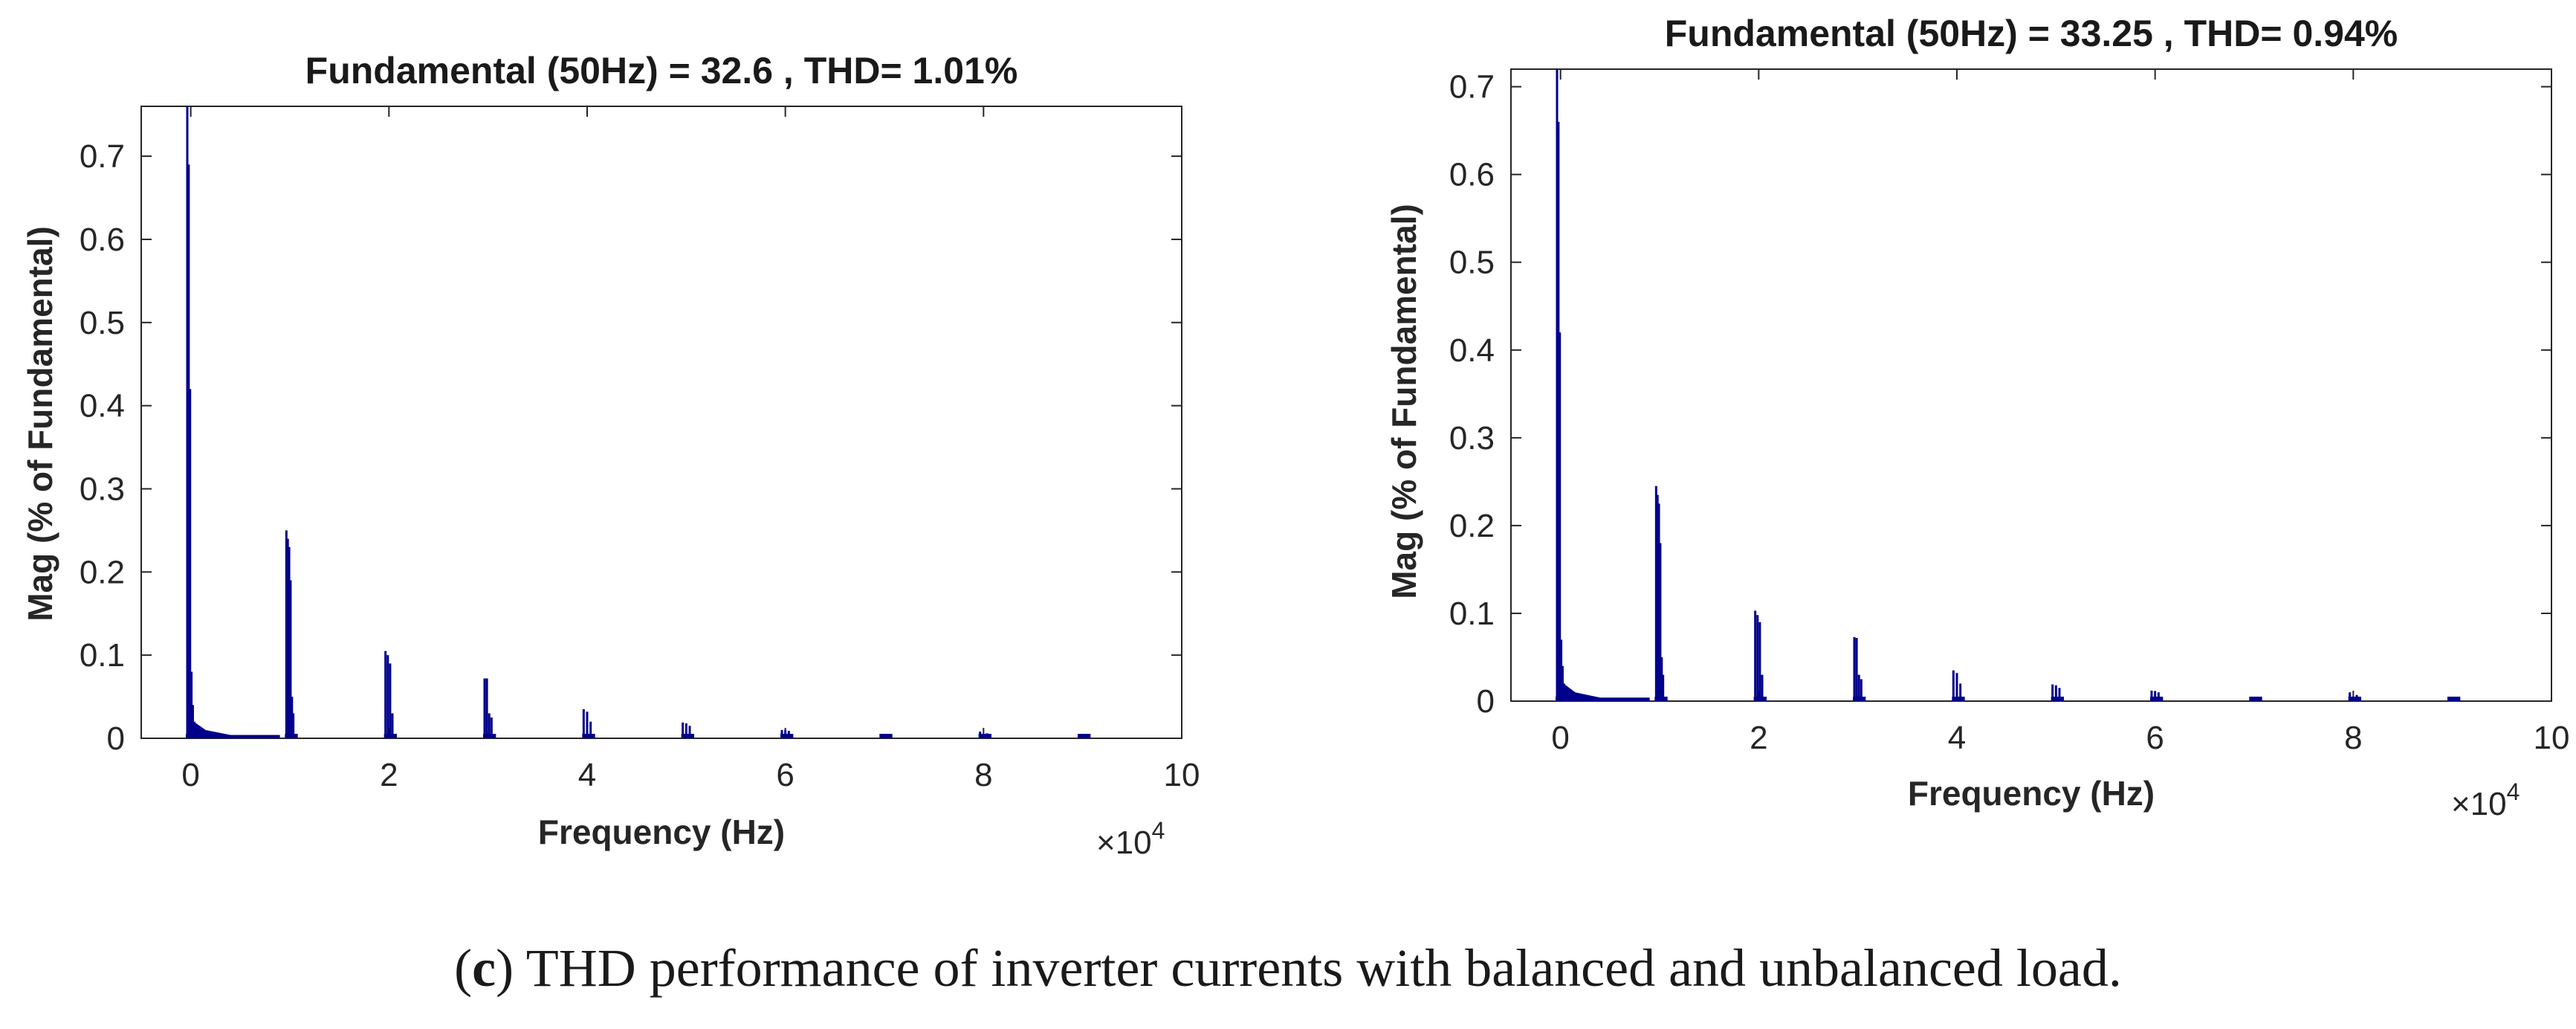 The height and width of the screenshot is (1029, 2576). Describe the element at coordinates (661, 70) in the screenshot. I see `chart-title: Fundamental (50Hz) = 32.6 , THD= 1.01%` at that location.